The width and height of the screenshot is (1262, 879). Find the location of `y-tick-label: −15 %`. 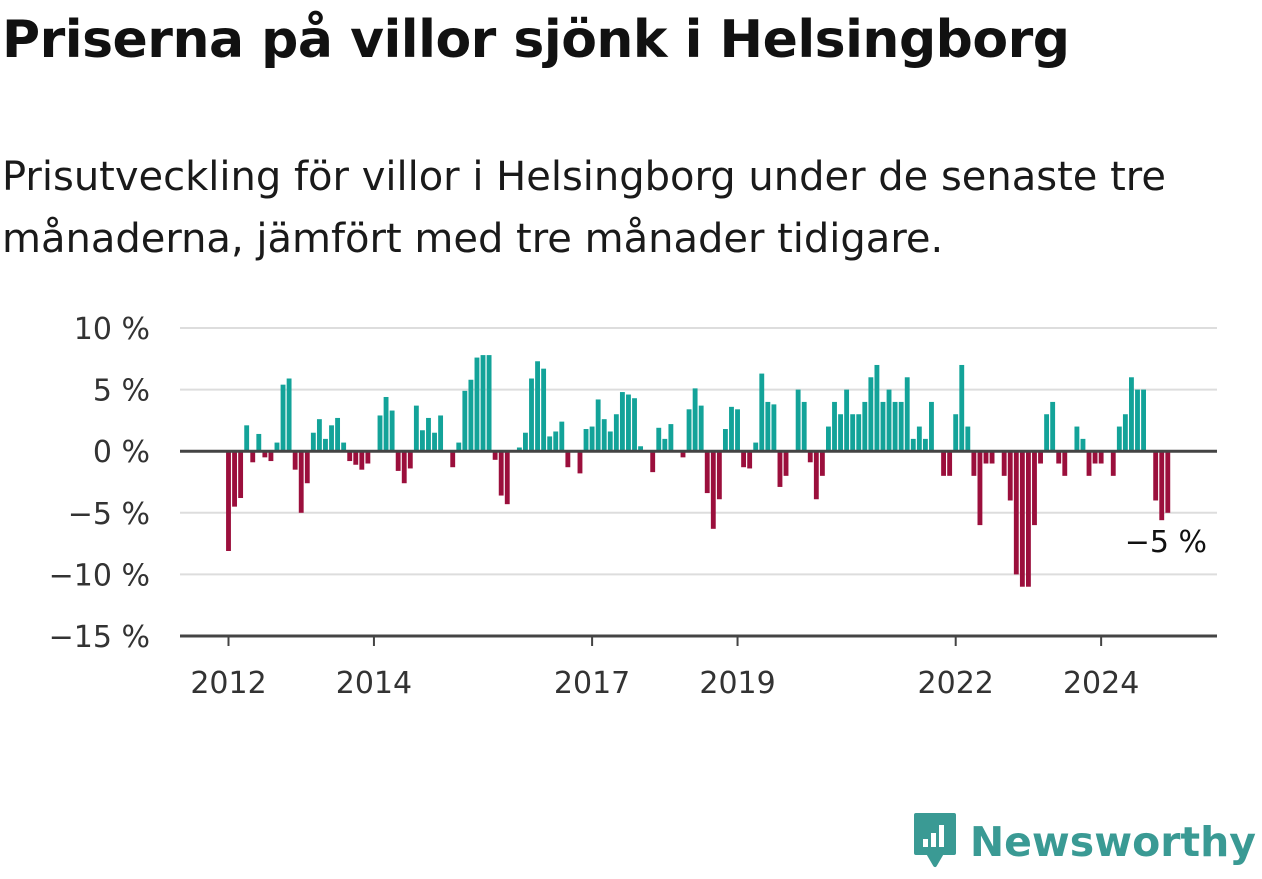

y-tick-label: −15 % is located at coordinates (99, 637).